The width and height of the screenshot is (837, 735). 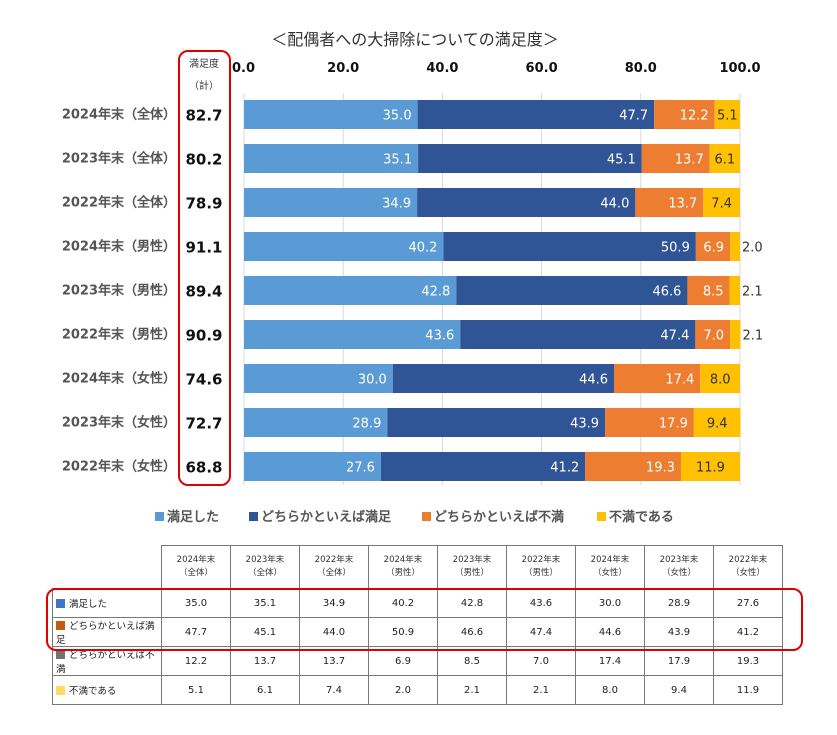 What do you see at coordinates (689, 160) in the screenshot?
I see `data-label: 13.7` at bounding box center [689, 160].